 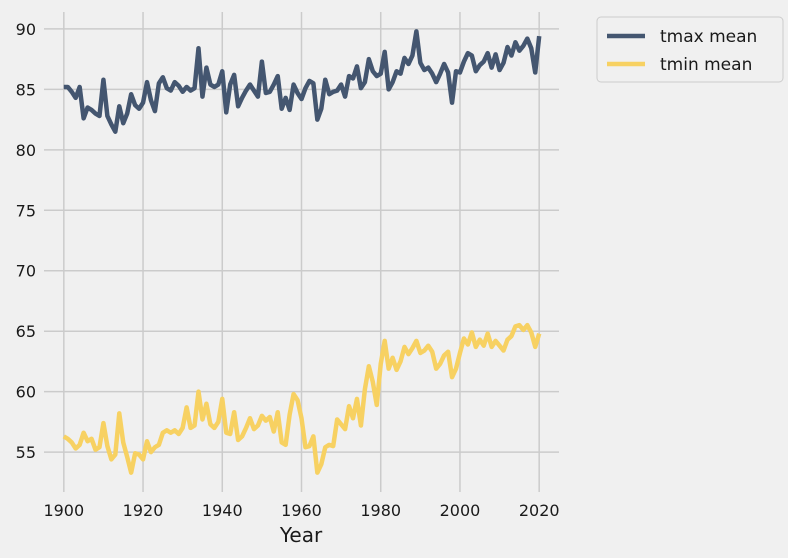 What do you see at coordinates (26, 392) in the screenshot?
I see `y-tick-label: 60` at bounding box center [26, 392].